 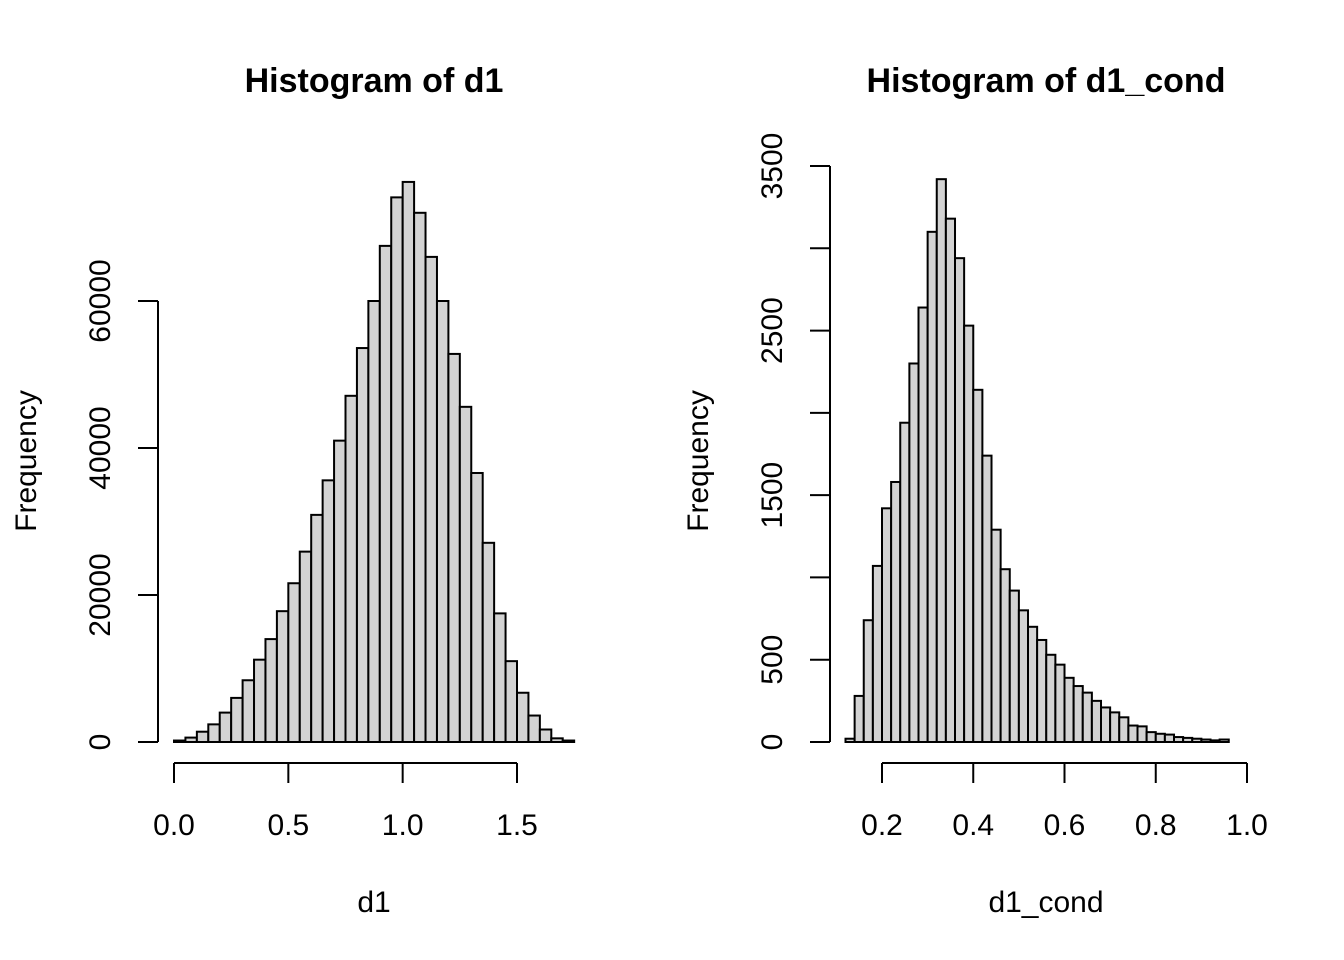 What do you see at coordinates (793, 442) in the screenshot?
I see `y-axis-d1-cond: 0 500 1500 2500 3500` at bounding box center [793, 442].